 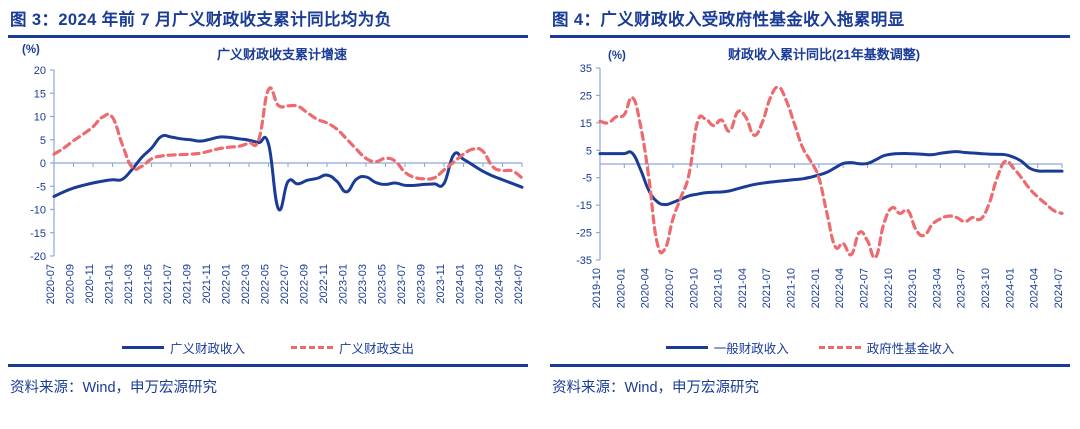 I want to click on svg-text: 2021-10, so click(x=792, y=288).